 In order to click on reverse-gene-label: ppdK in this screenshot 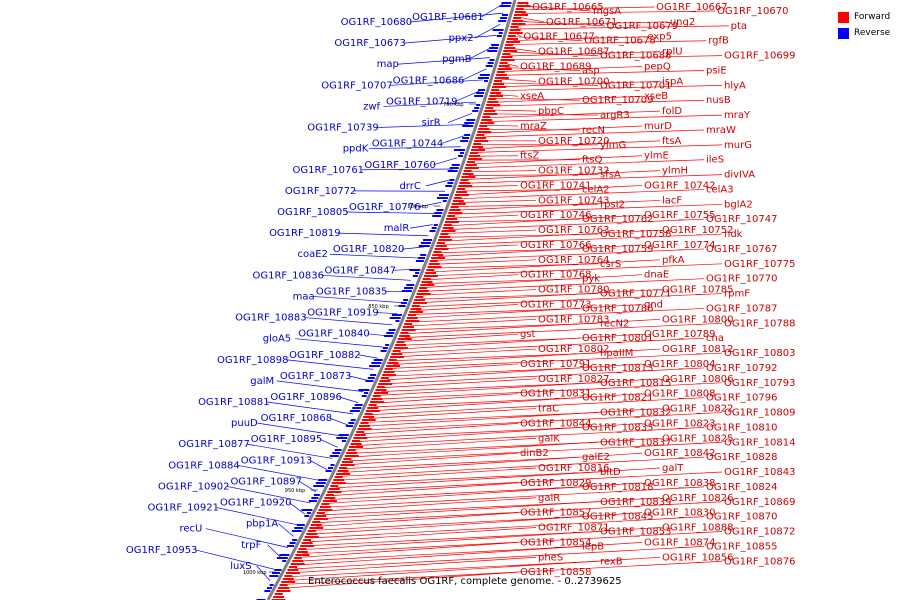, I will do `click(356, 149)`.